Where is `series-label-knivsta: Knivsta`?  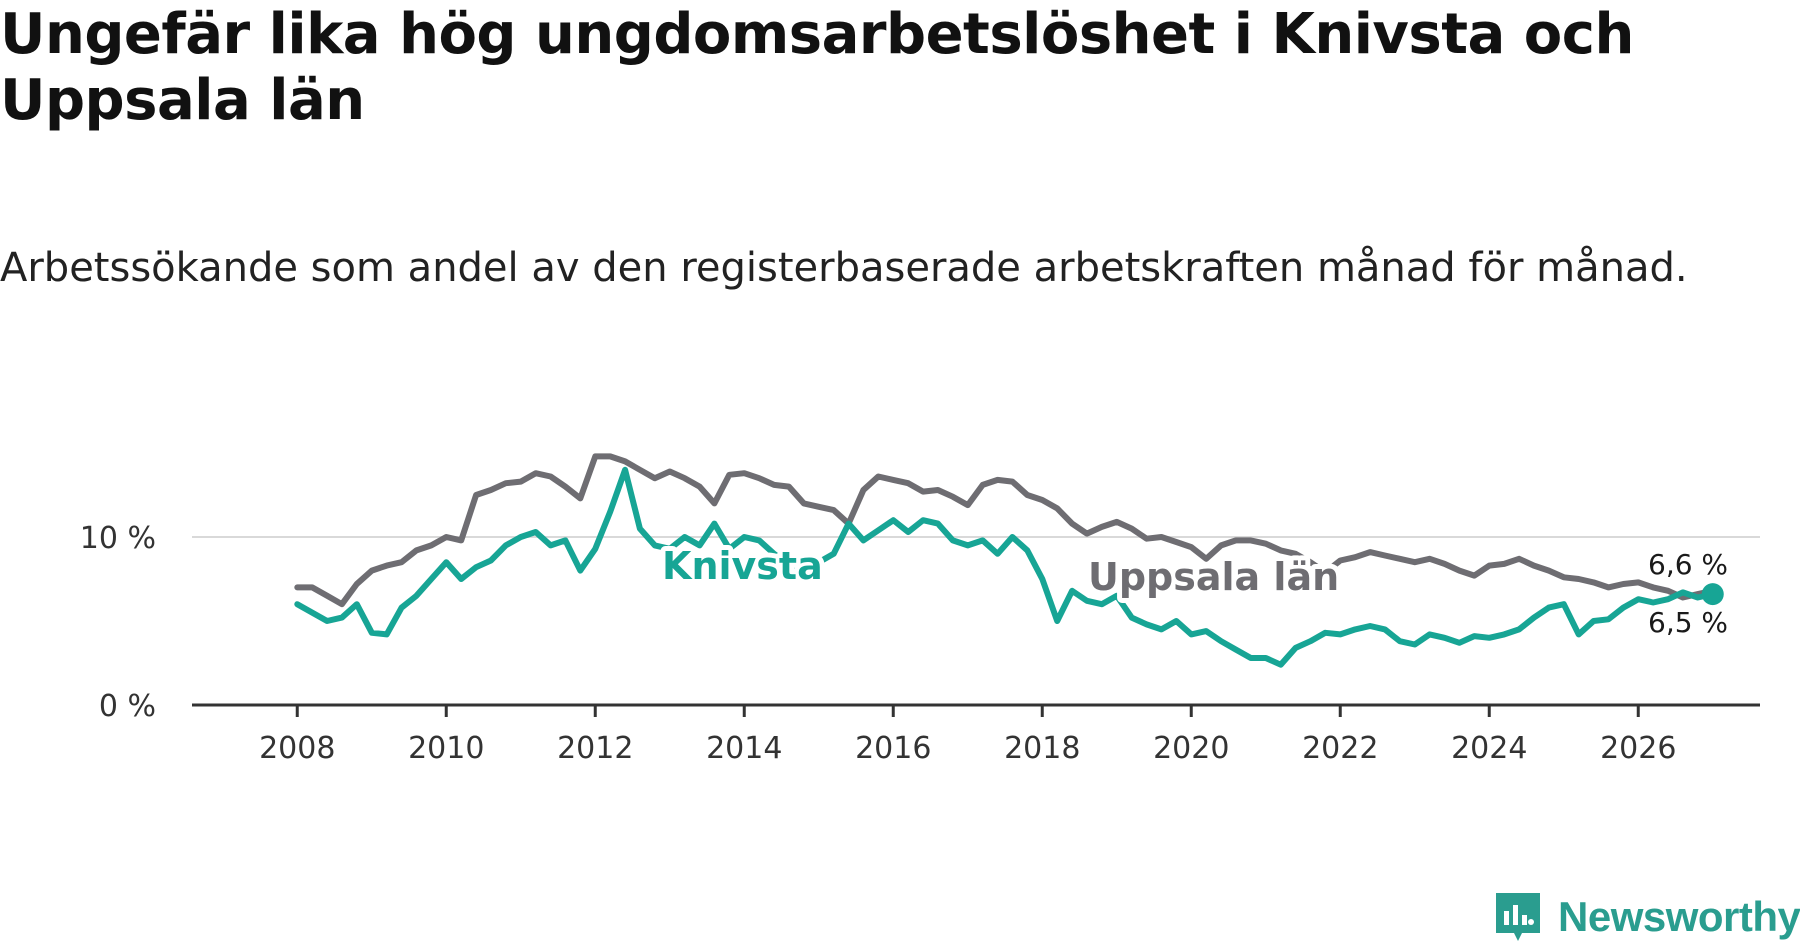
series-label-knivsta: Knivsta is located at coordinates (742, 566).